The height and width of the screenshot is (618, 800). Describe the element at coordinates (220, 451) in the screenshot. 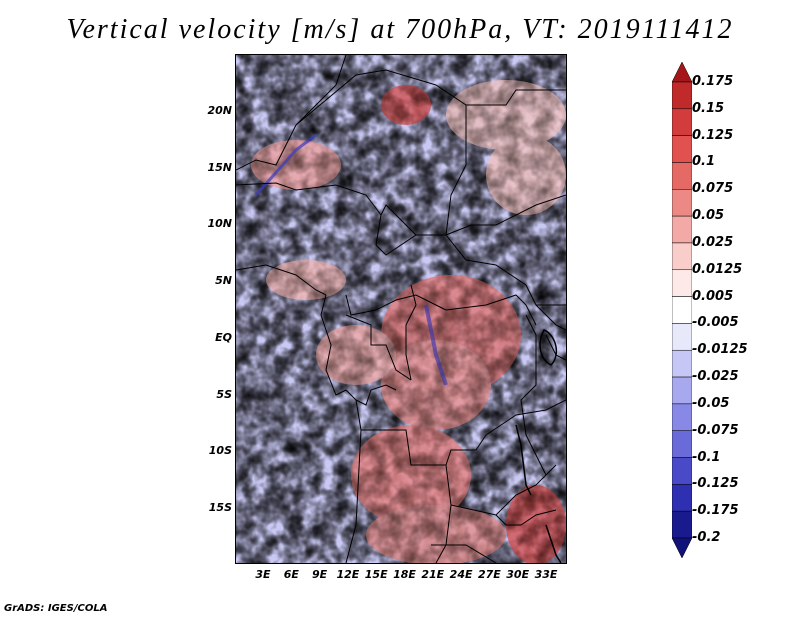

I see `latitude-tick-label: 10S` at that location.